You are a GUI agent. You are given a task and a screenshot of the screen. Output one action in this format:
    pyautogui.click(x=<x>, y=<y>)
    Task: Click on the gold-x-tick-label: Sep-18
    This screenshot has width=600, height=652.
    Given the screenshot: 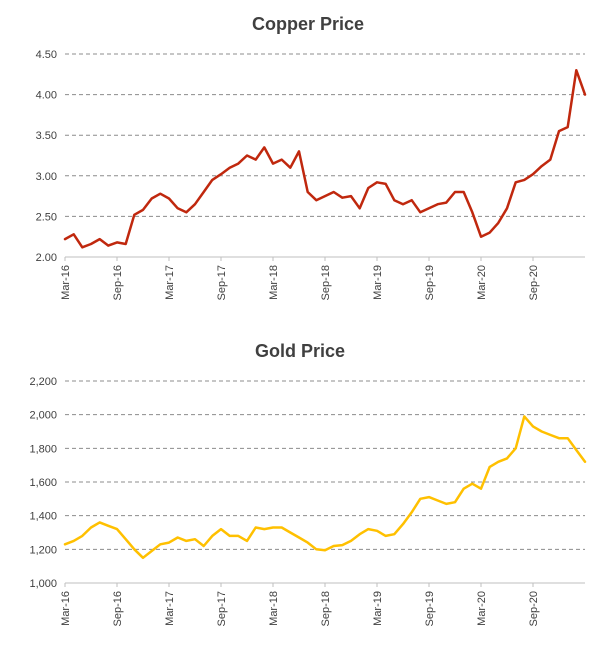 What is the action you would take?
    pyautogui.click(x=326, y=608)
    